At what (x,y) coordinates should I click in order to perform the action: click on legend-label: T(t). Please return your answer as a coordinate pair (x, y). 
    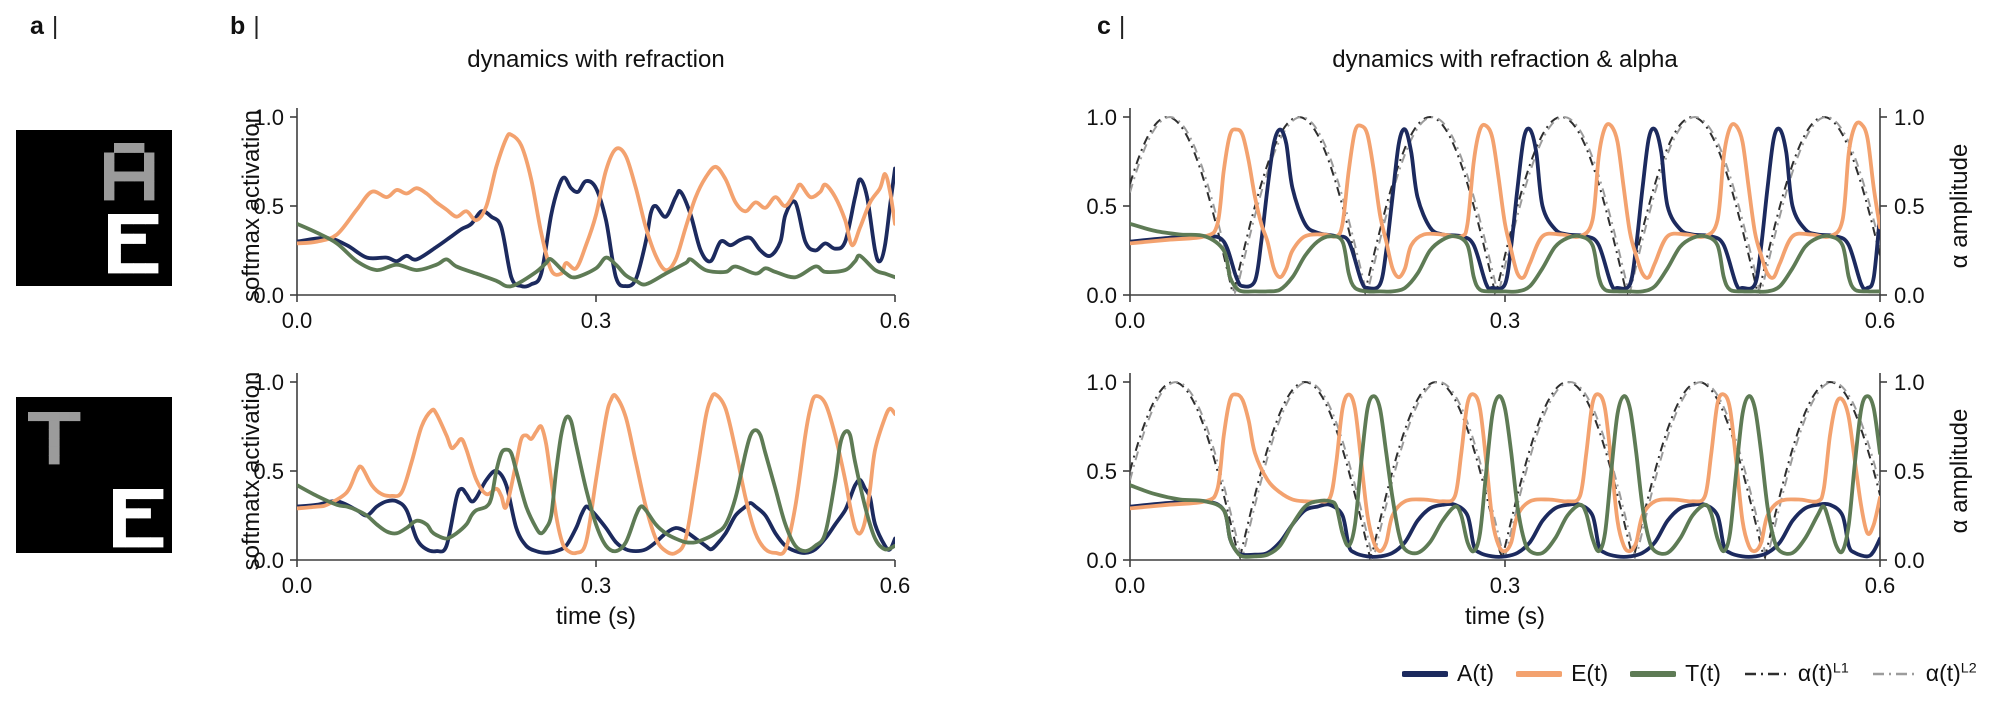
    Looking at the image, I should click on (1703, 673).